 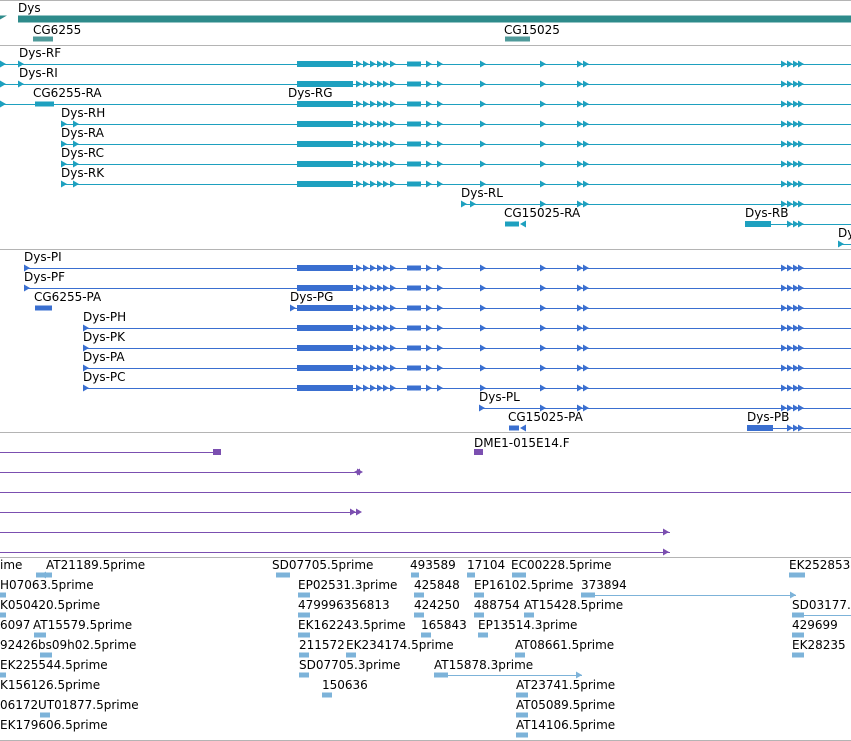 What do you see at coordinates (40, 53) in the screenshot?
I see `transcript-label-rf: Dys-RF` at bounding box center [40, 53].